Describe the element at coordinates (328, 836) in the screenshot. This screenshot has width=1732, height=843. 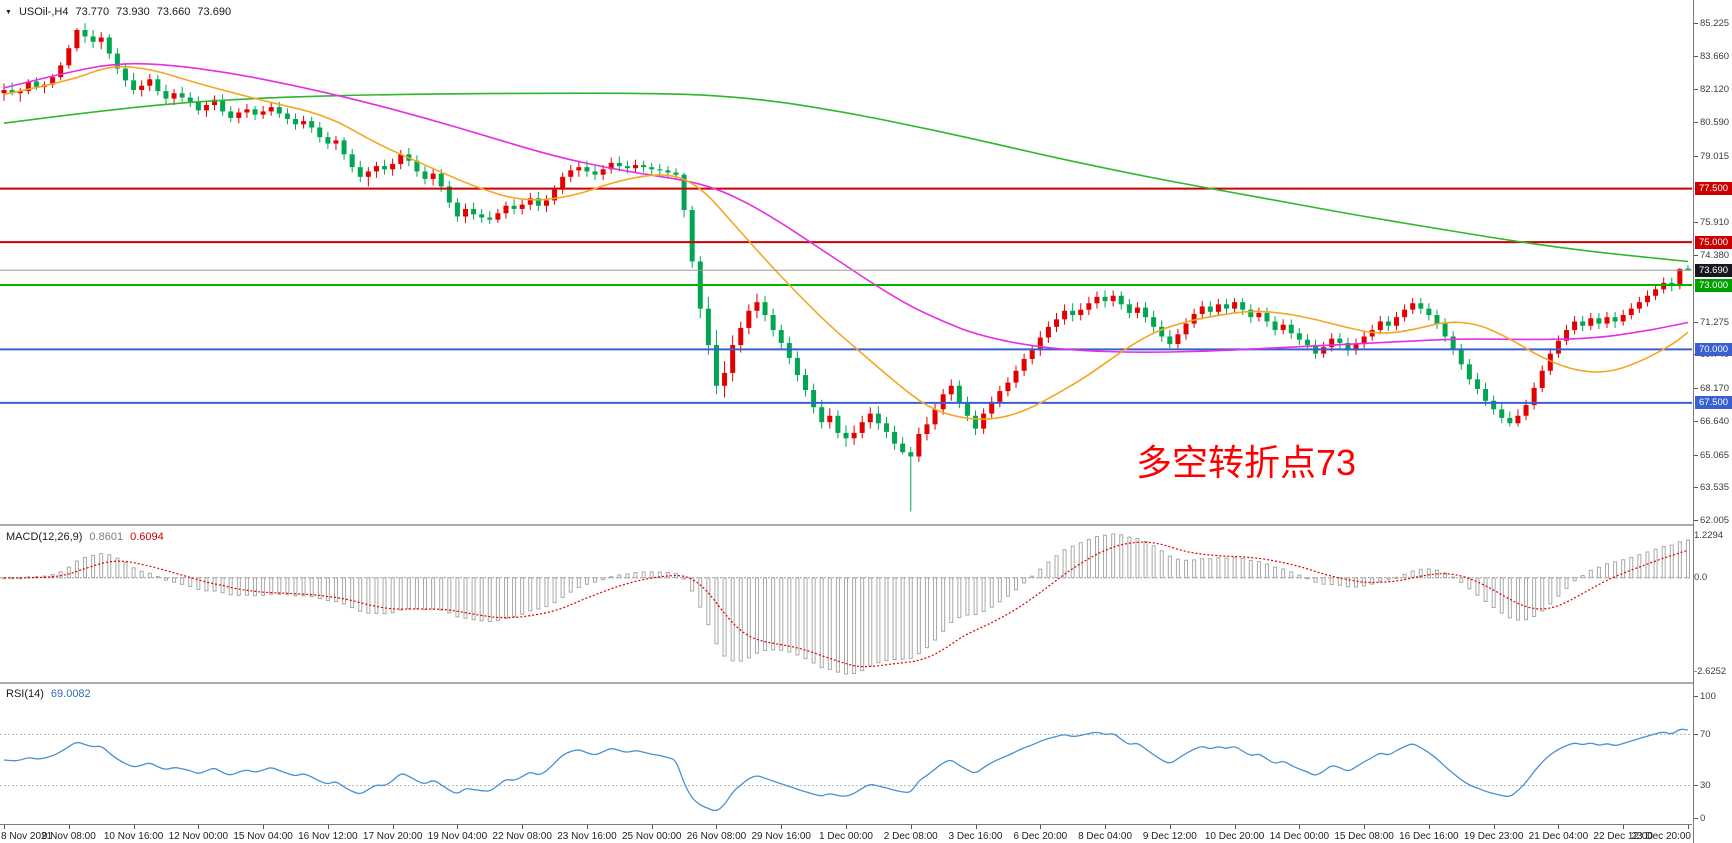
I see `time-tick-label: 16 Nov 12:00` at that location.